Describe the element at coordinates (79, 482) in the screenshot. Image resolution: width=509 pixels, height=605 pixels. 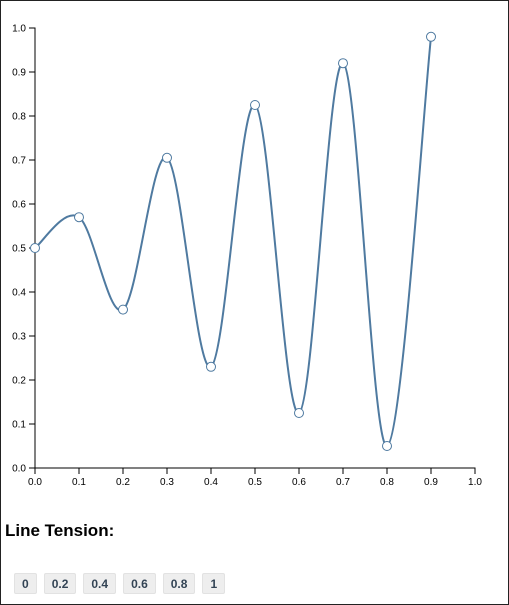
I see `x-tick-label: 0.1` at that location.